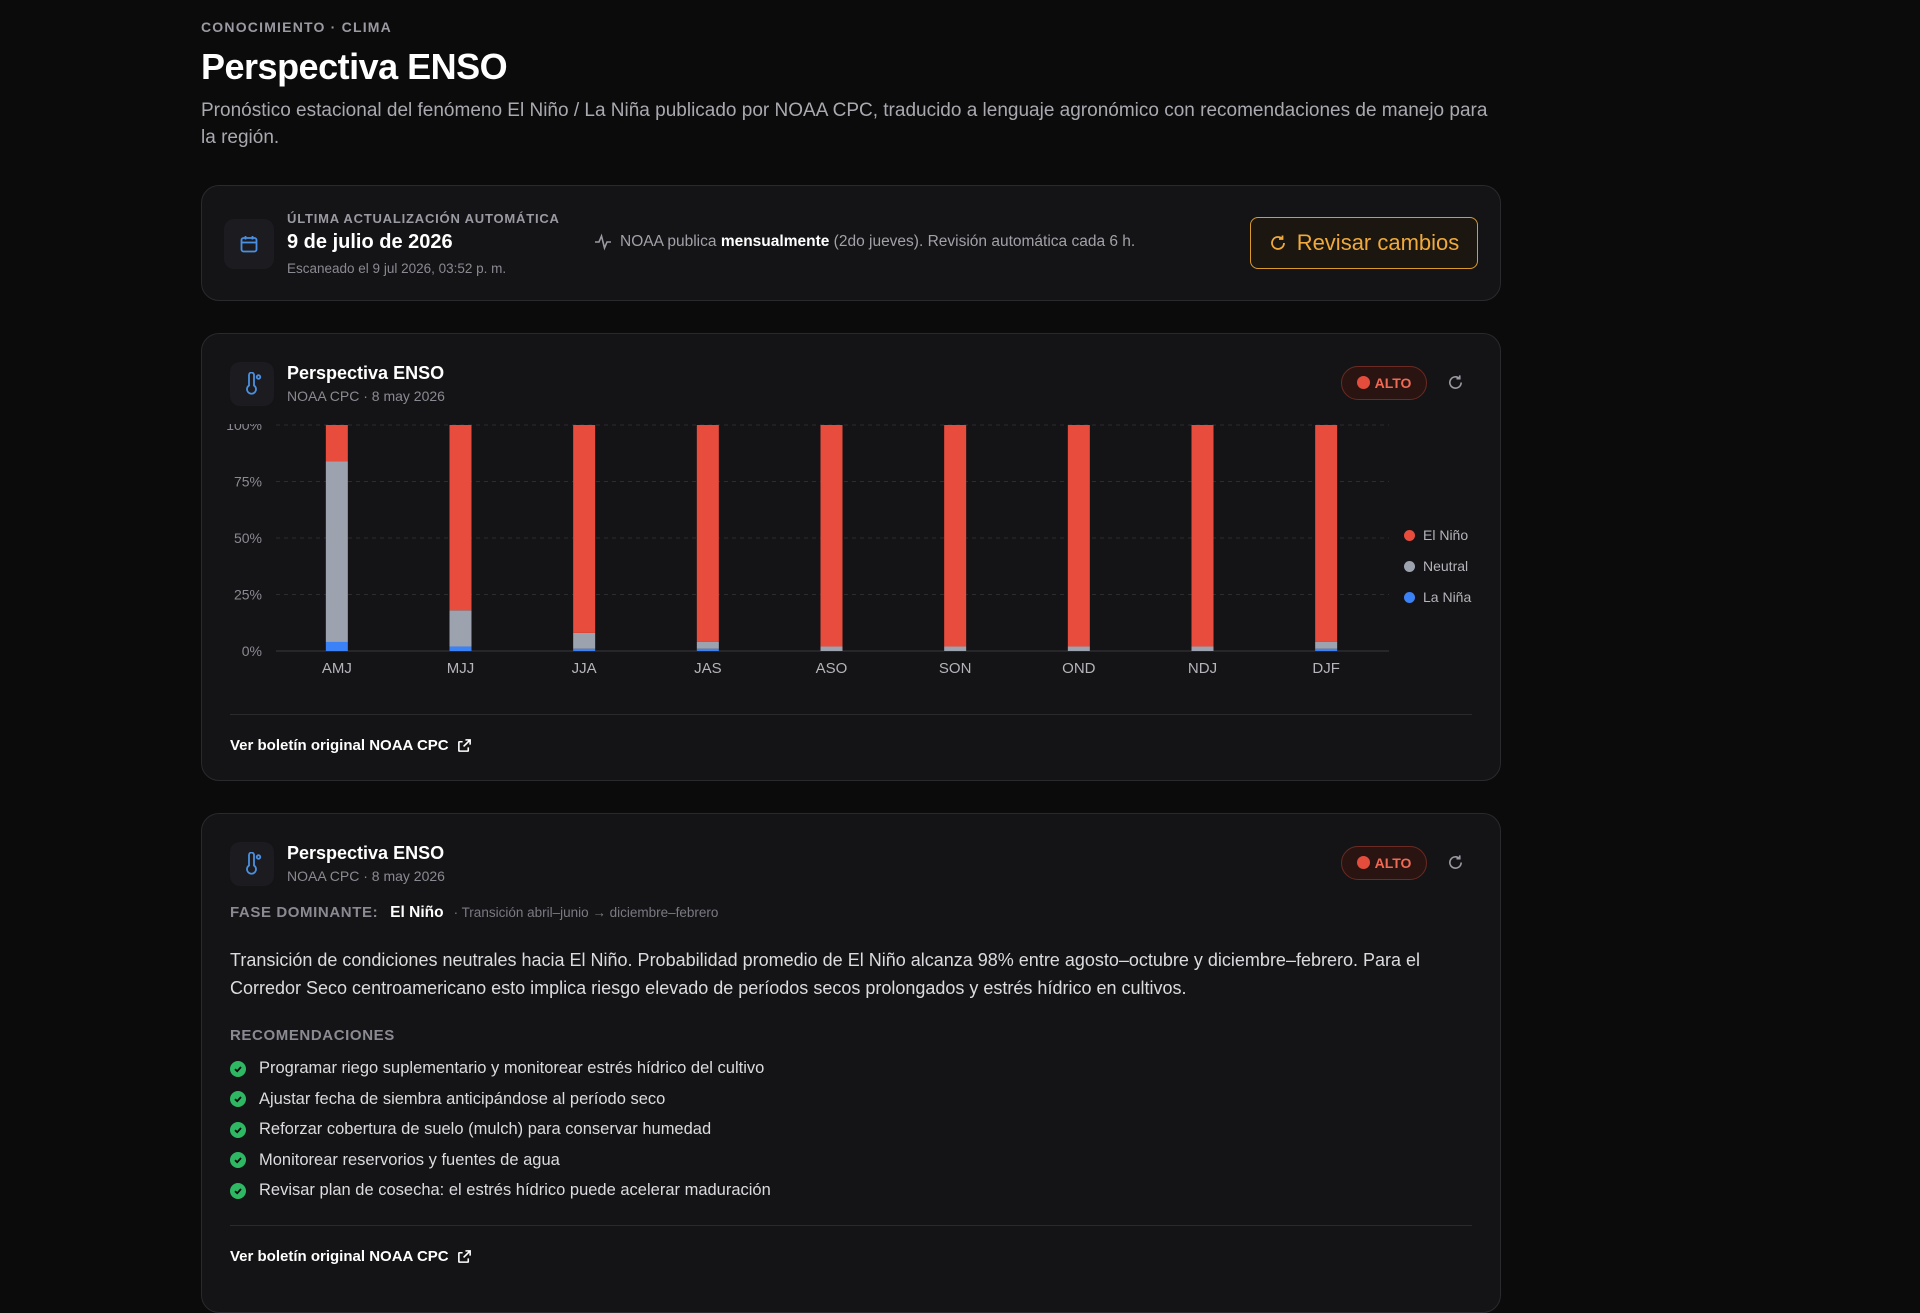  What do you see at coordinates (337, 383) in the screenshot?
I see `chart-card-header: Perspectiva ENSO NOAA CPC · 8 may 2026` at bounding box center [337, 383].